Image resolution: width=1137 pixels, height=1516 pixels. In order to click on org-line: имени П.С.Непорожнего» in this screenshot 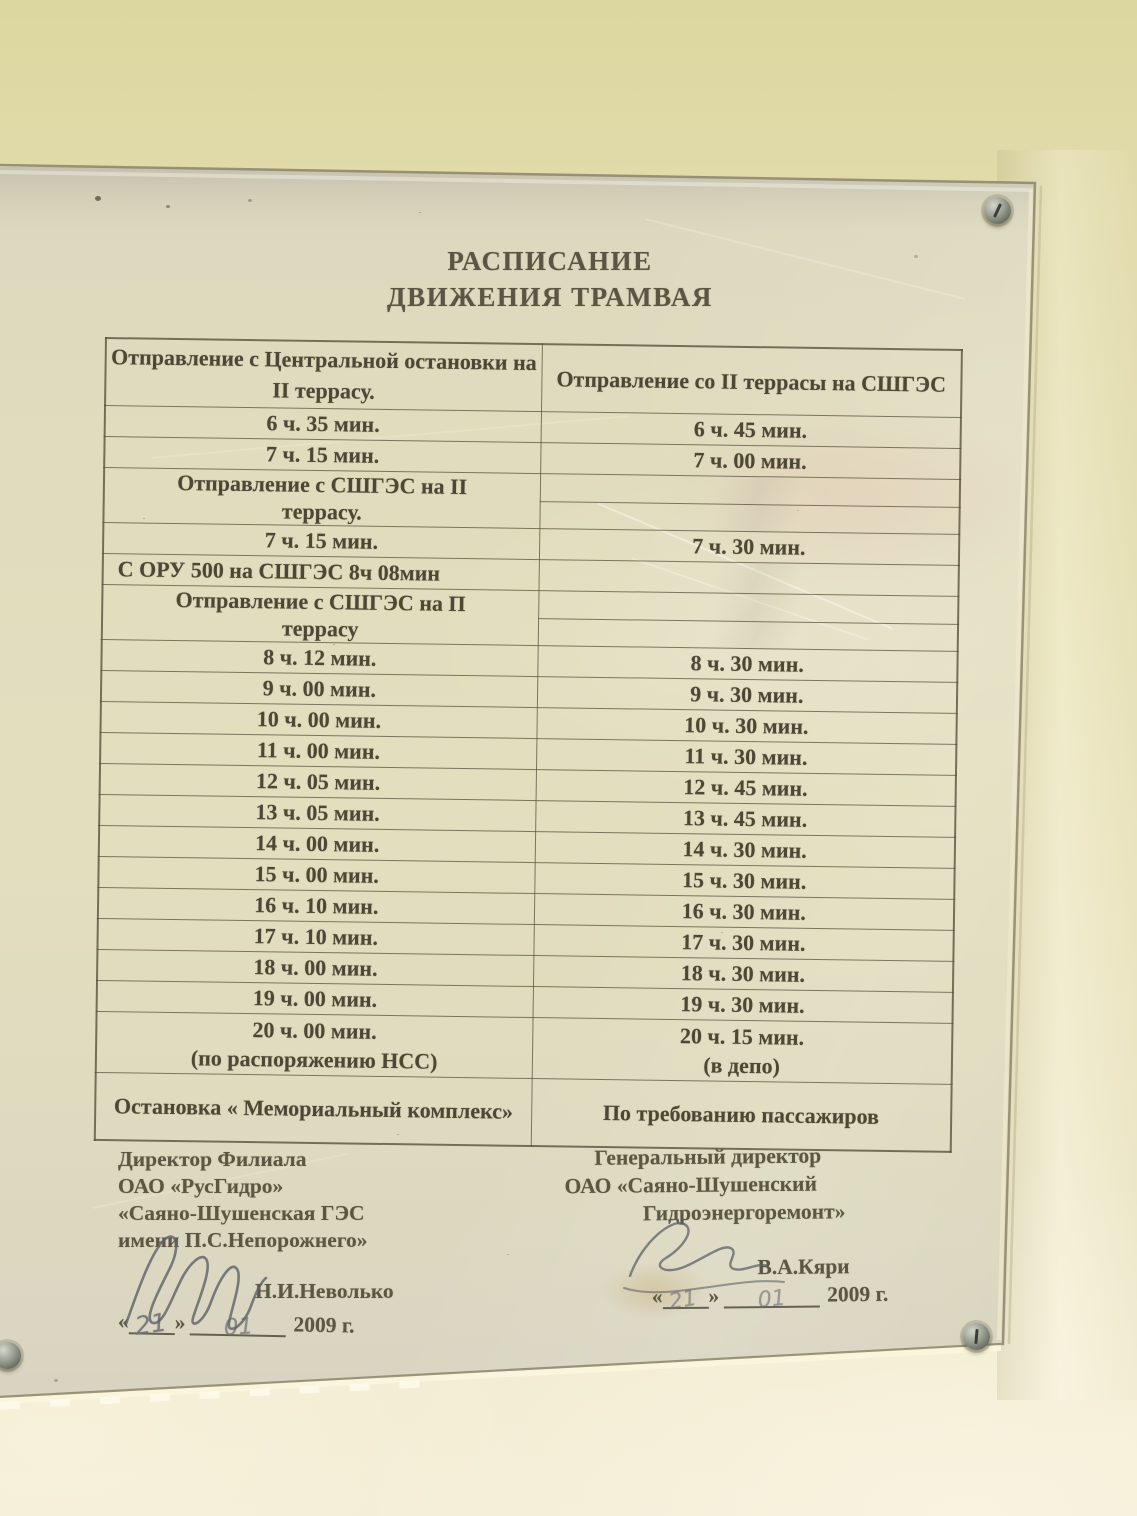, I will do `click(243, 1240)`.